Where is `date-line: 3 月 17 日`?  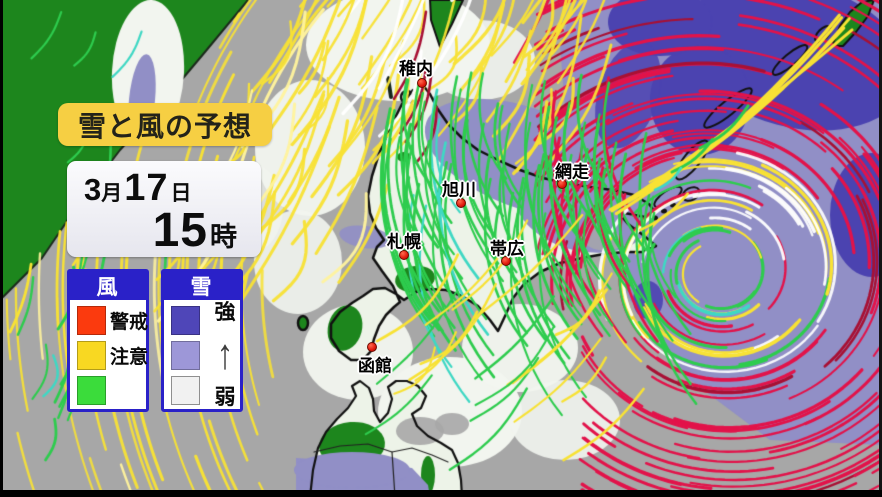 date-line: 3 月 17 日 is located at coordinates (138, 188).